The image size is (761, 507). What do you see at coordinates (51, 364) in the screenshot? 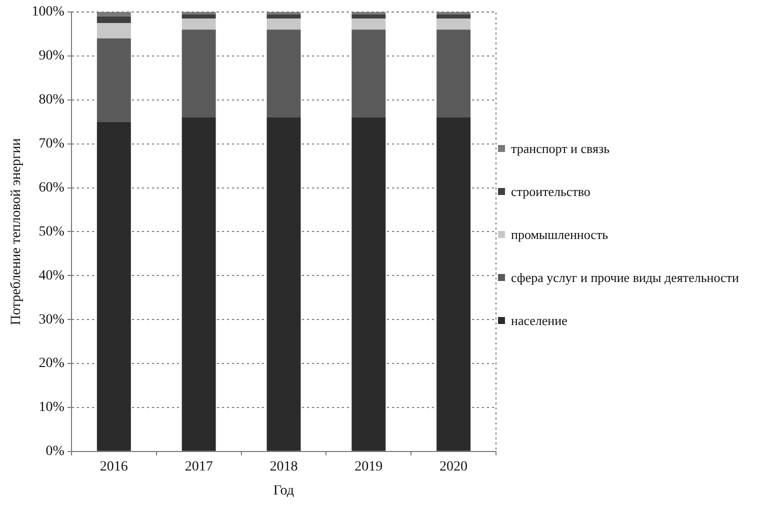
I see `y-tick-label: 20%` at bounding box center [51, 364].